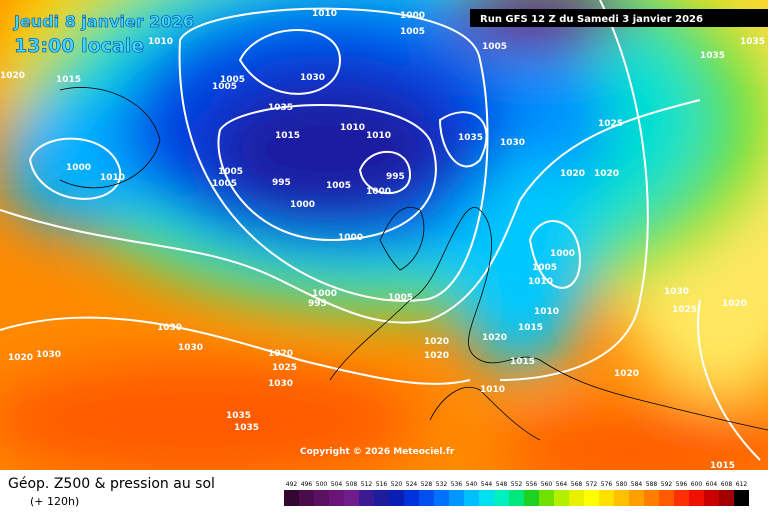 This screenshot has width=768, height=512. Describe the element at coordinates (682, 484) in the screenshot. I see `colorbar-label: 596` at that location.